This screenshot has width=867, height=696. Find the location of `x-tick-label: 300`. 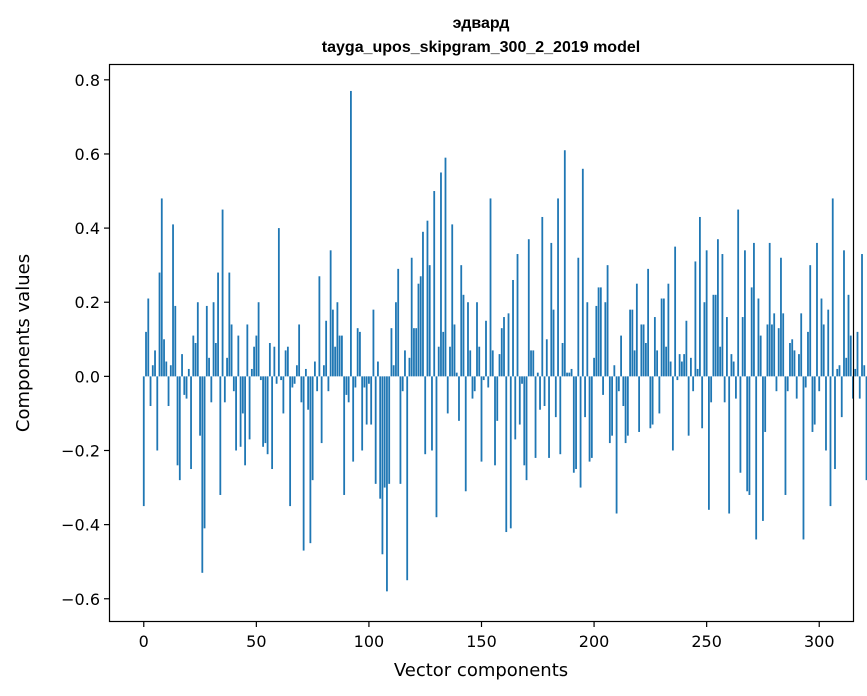

x-tick-label: 300 is located at coordinates (819, 641).